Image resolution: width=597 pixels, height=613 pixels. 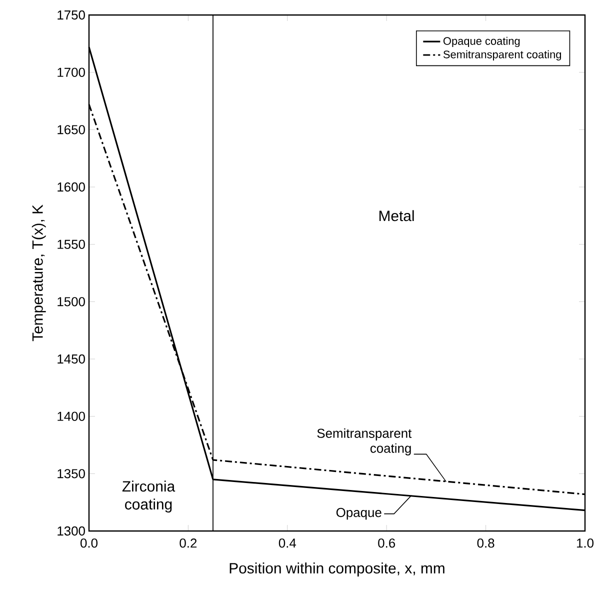 What do you see at coordinates (387, 543) in the screenshot?
I see `x-tick-label: 0.6` at bounding box center [387, 543].